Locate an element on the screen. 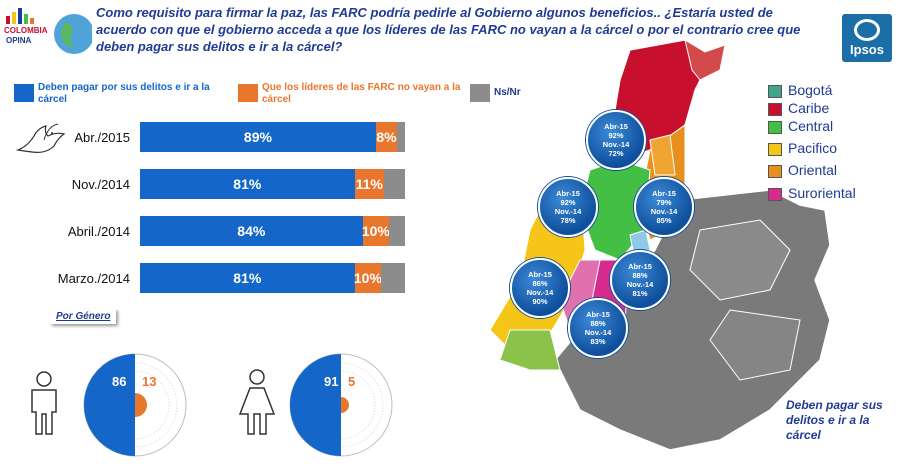  bubble-value: 81% is located at coordinates (640, 293).